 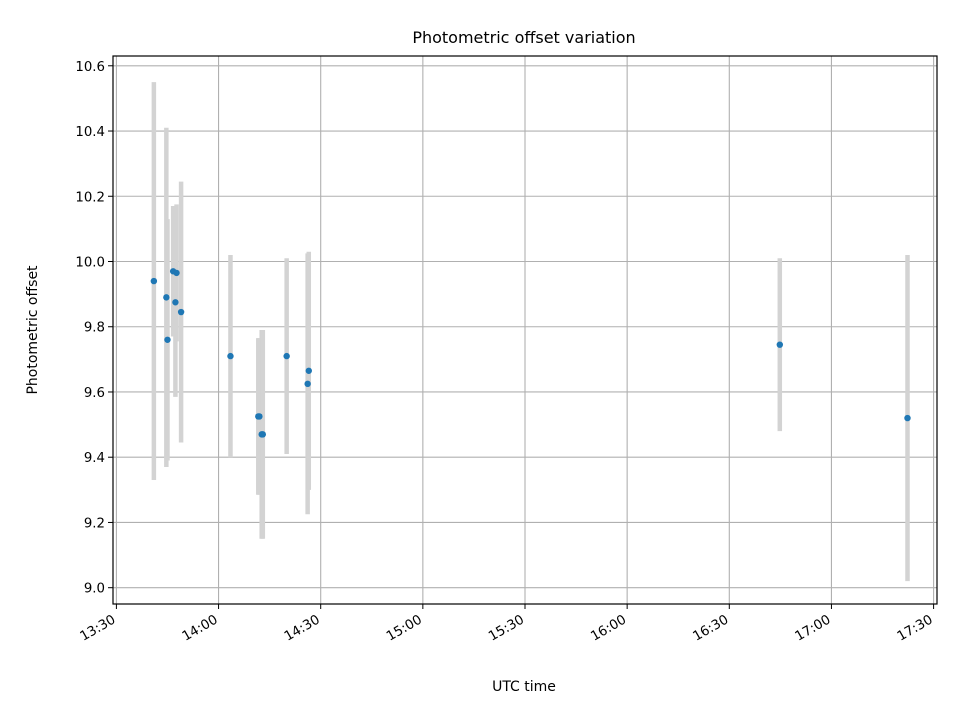 What do you see at coordinates (506, 628) in the screenshot?
I see `x-tick-label: 15:30` at bounding box center [506, 628].